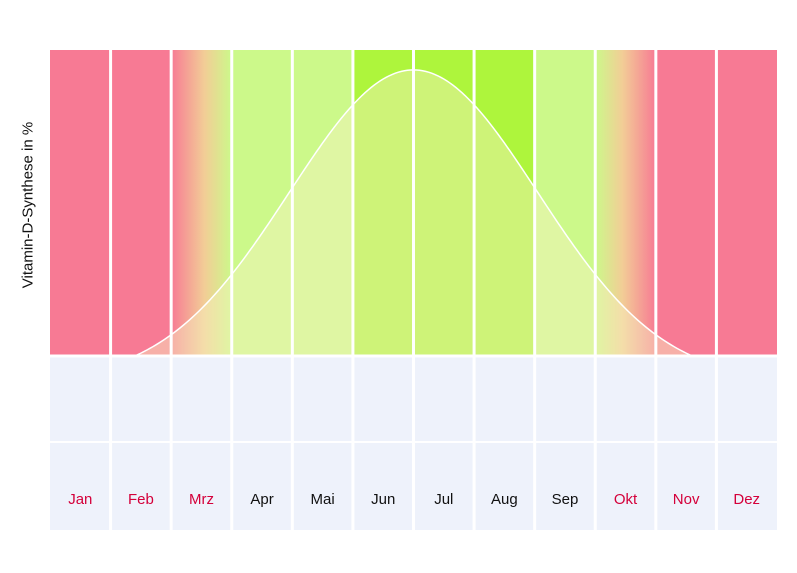 The height and width of the screenshot is (573, 797). I want to click on month-labels: Jan Feb Mrz Apr Mai Jun Jul Aug Sep Okt Nov Dez, so click(414, 499).